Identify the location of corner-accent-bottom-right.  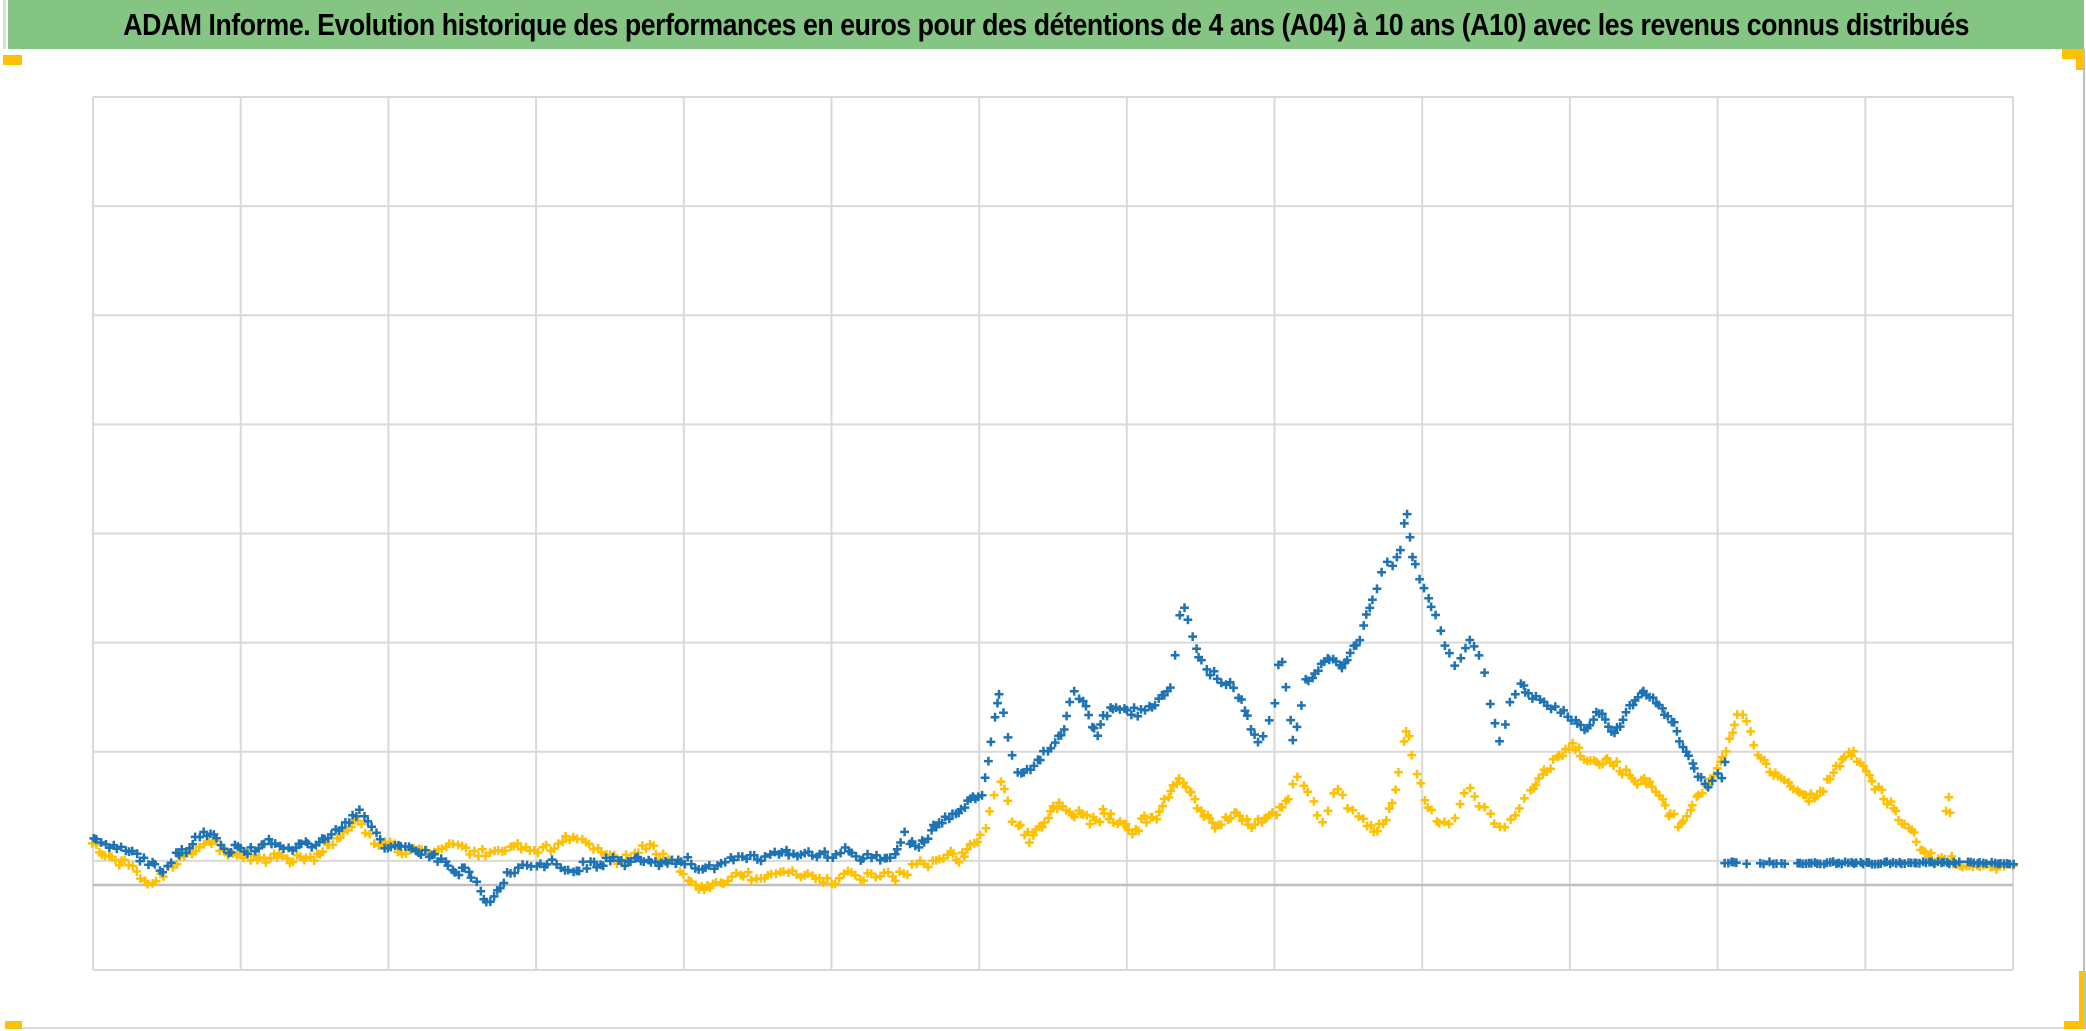
(2075, 1025).